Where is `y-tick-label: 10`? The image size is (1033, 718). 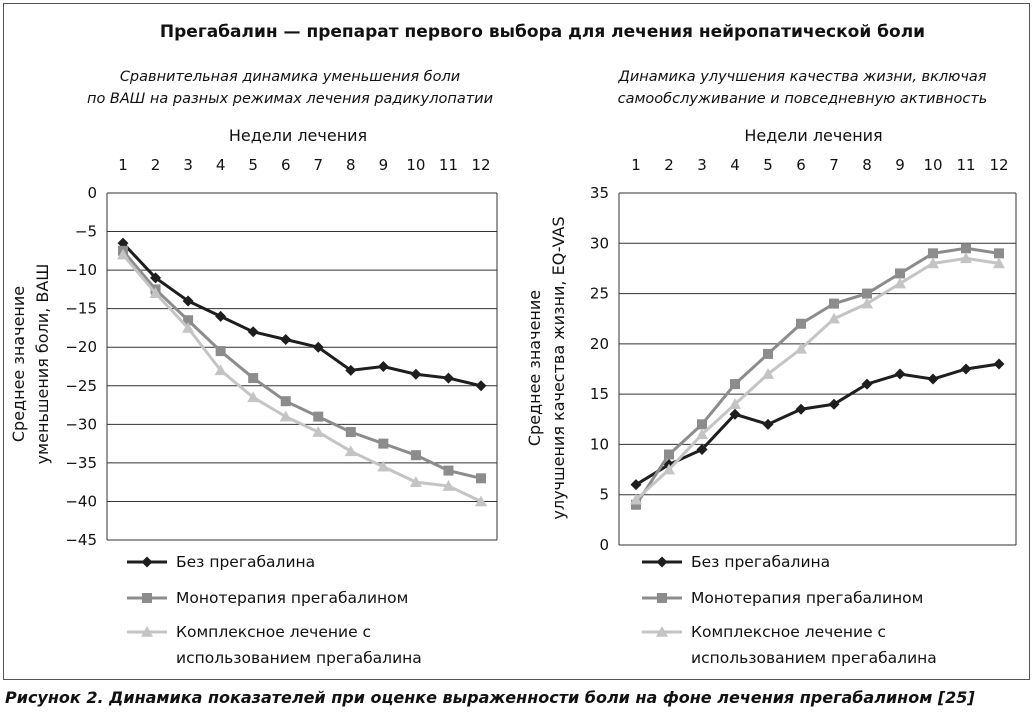
y-tick-label: 10 is located at coordinates (599, 444).